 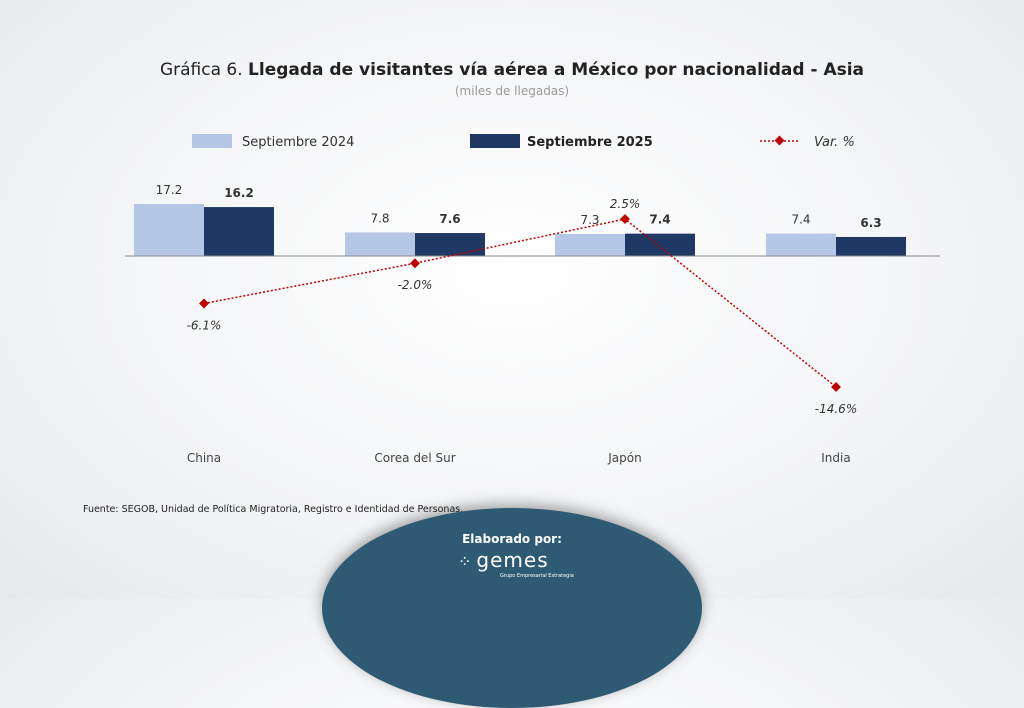 I want to click on logo-tagline: Grupo Empresarial Estrategia, so click(x=537, y=576).